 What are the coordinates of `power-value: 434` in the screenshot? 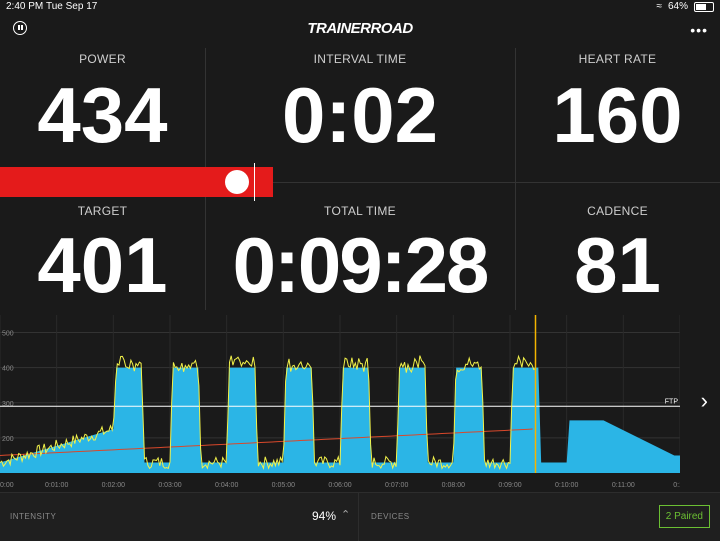 It's located at (102, 115).